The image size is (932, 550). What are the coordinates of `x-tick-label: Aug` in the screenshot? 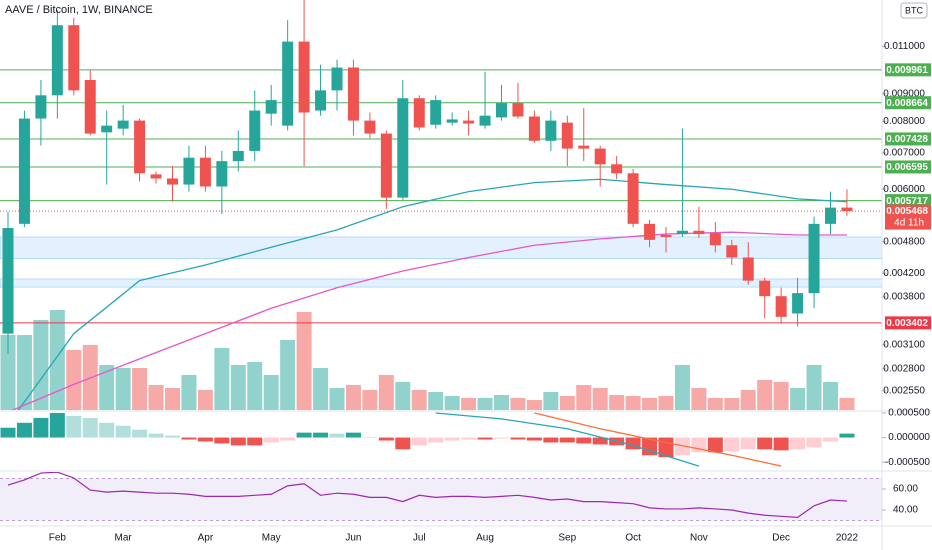 It's located at (485, 538).